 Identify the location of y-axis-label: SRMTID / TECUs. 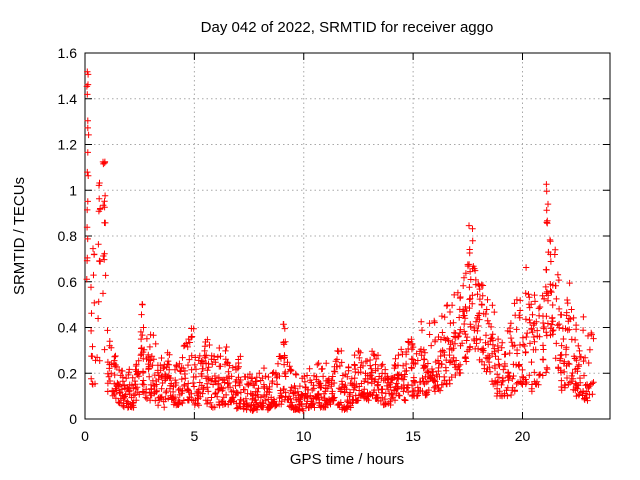
(19, 236).